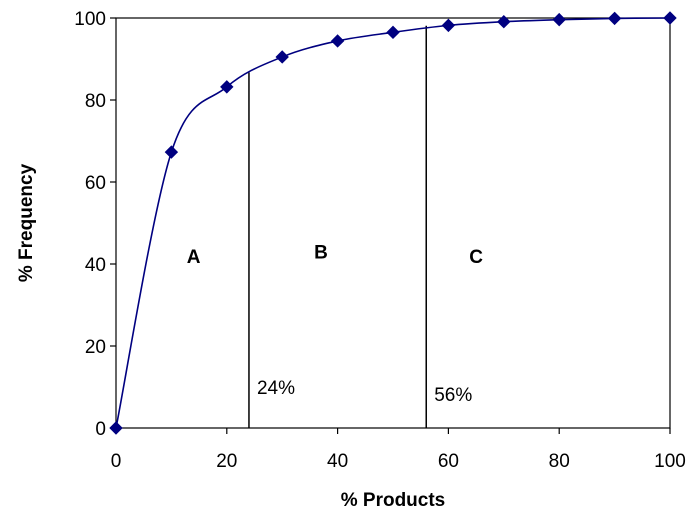 This screenshot has height=518, width=693. What do you see at coordinates (337, 461) in the screenshot?
I see `x-tick-label: 40` at bounding box center [337, 461].